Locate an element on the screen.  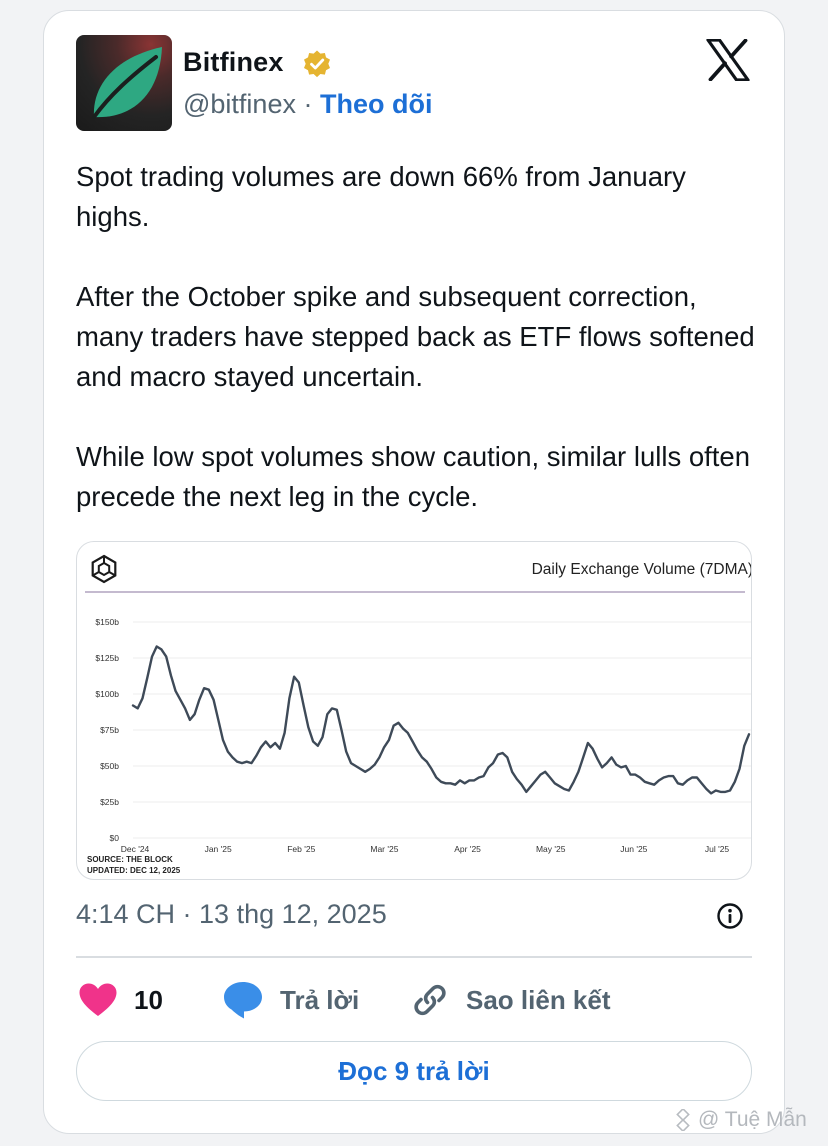
y-tick-label: $150b is located at coordinates (107, 622).